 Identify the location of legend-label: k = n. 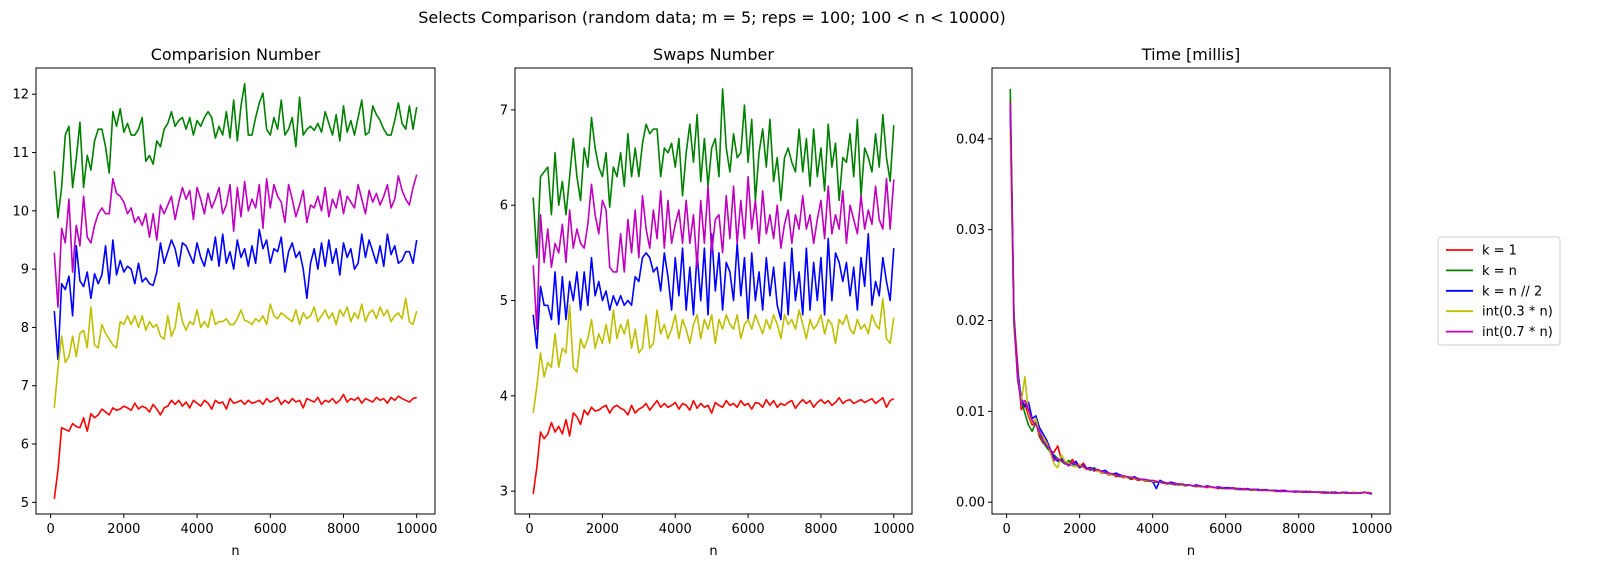
(1499, 271).